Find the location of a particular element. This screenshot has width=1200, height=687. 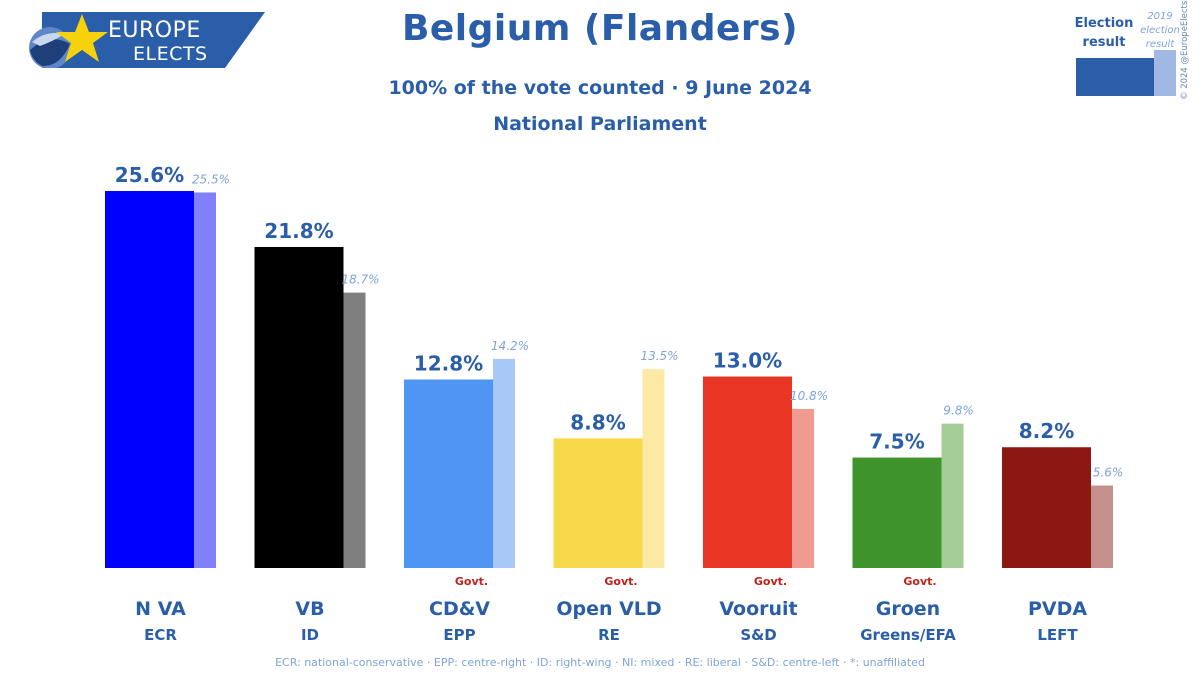

govt-marker-3: Govt. is located at coordinates (621, 581).